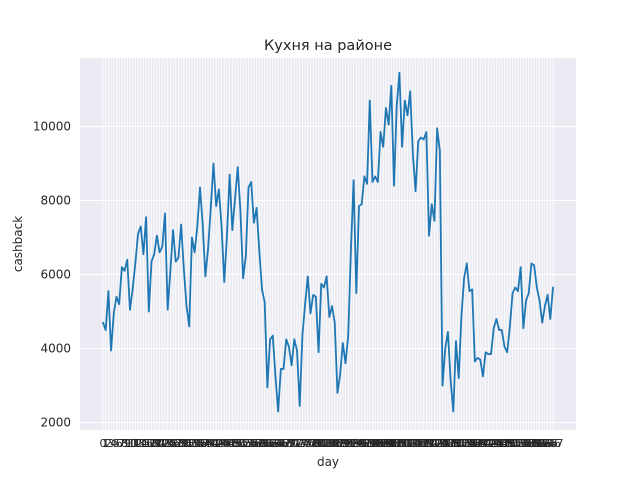 The width and height of the screenshot is (640, 480). Describe the element at coordinates (426, 443) in the screenshot. I see `x-tick-label: 120` at that location.